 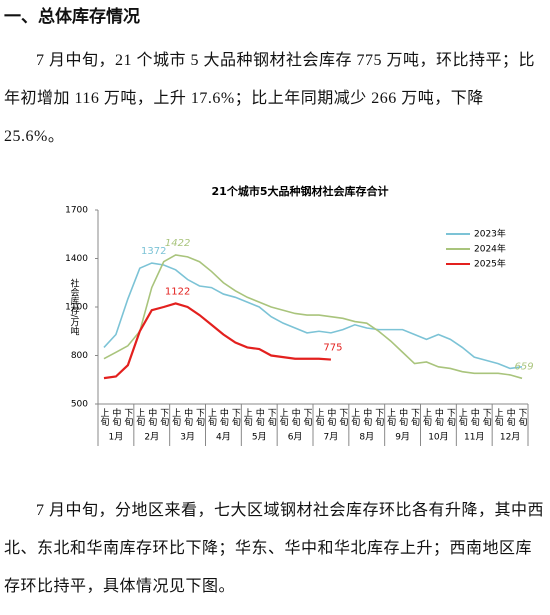 What do you see at coordinates (72, 17) in the screenshot?
I see `heading: 一、总体库存情况` at bounding box center [72, 17].